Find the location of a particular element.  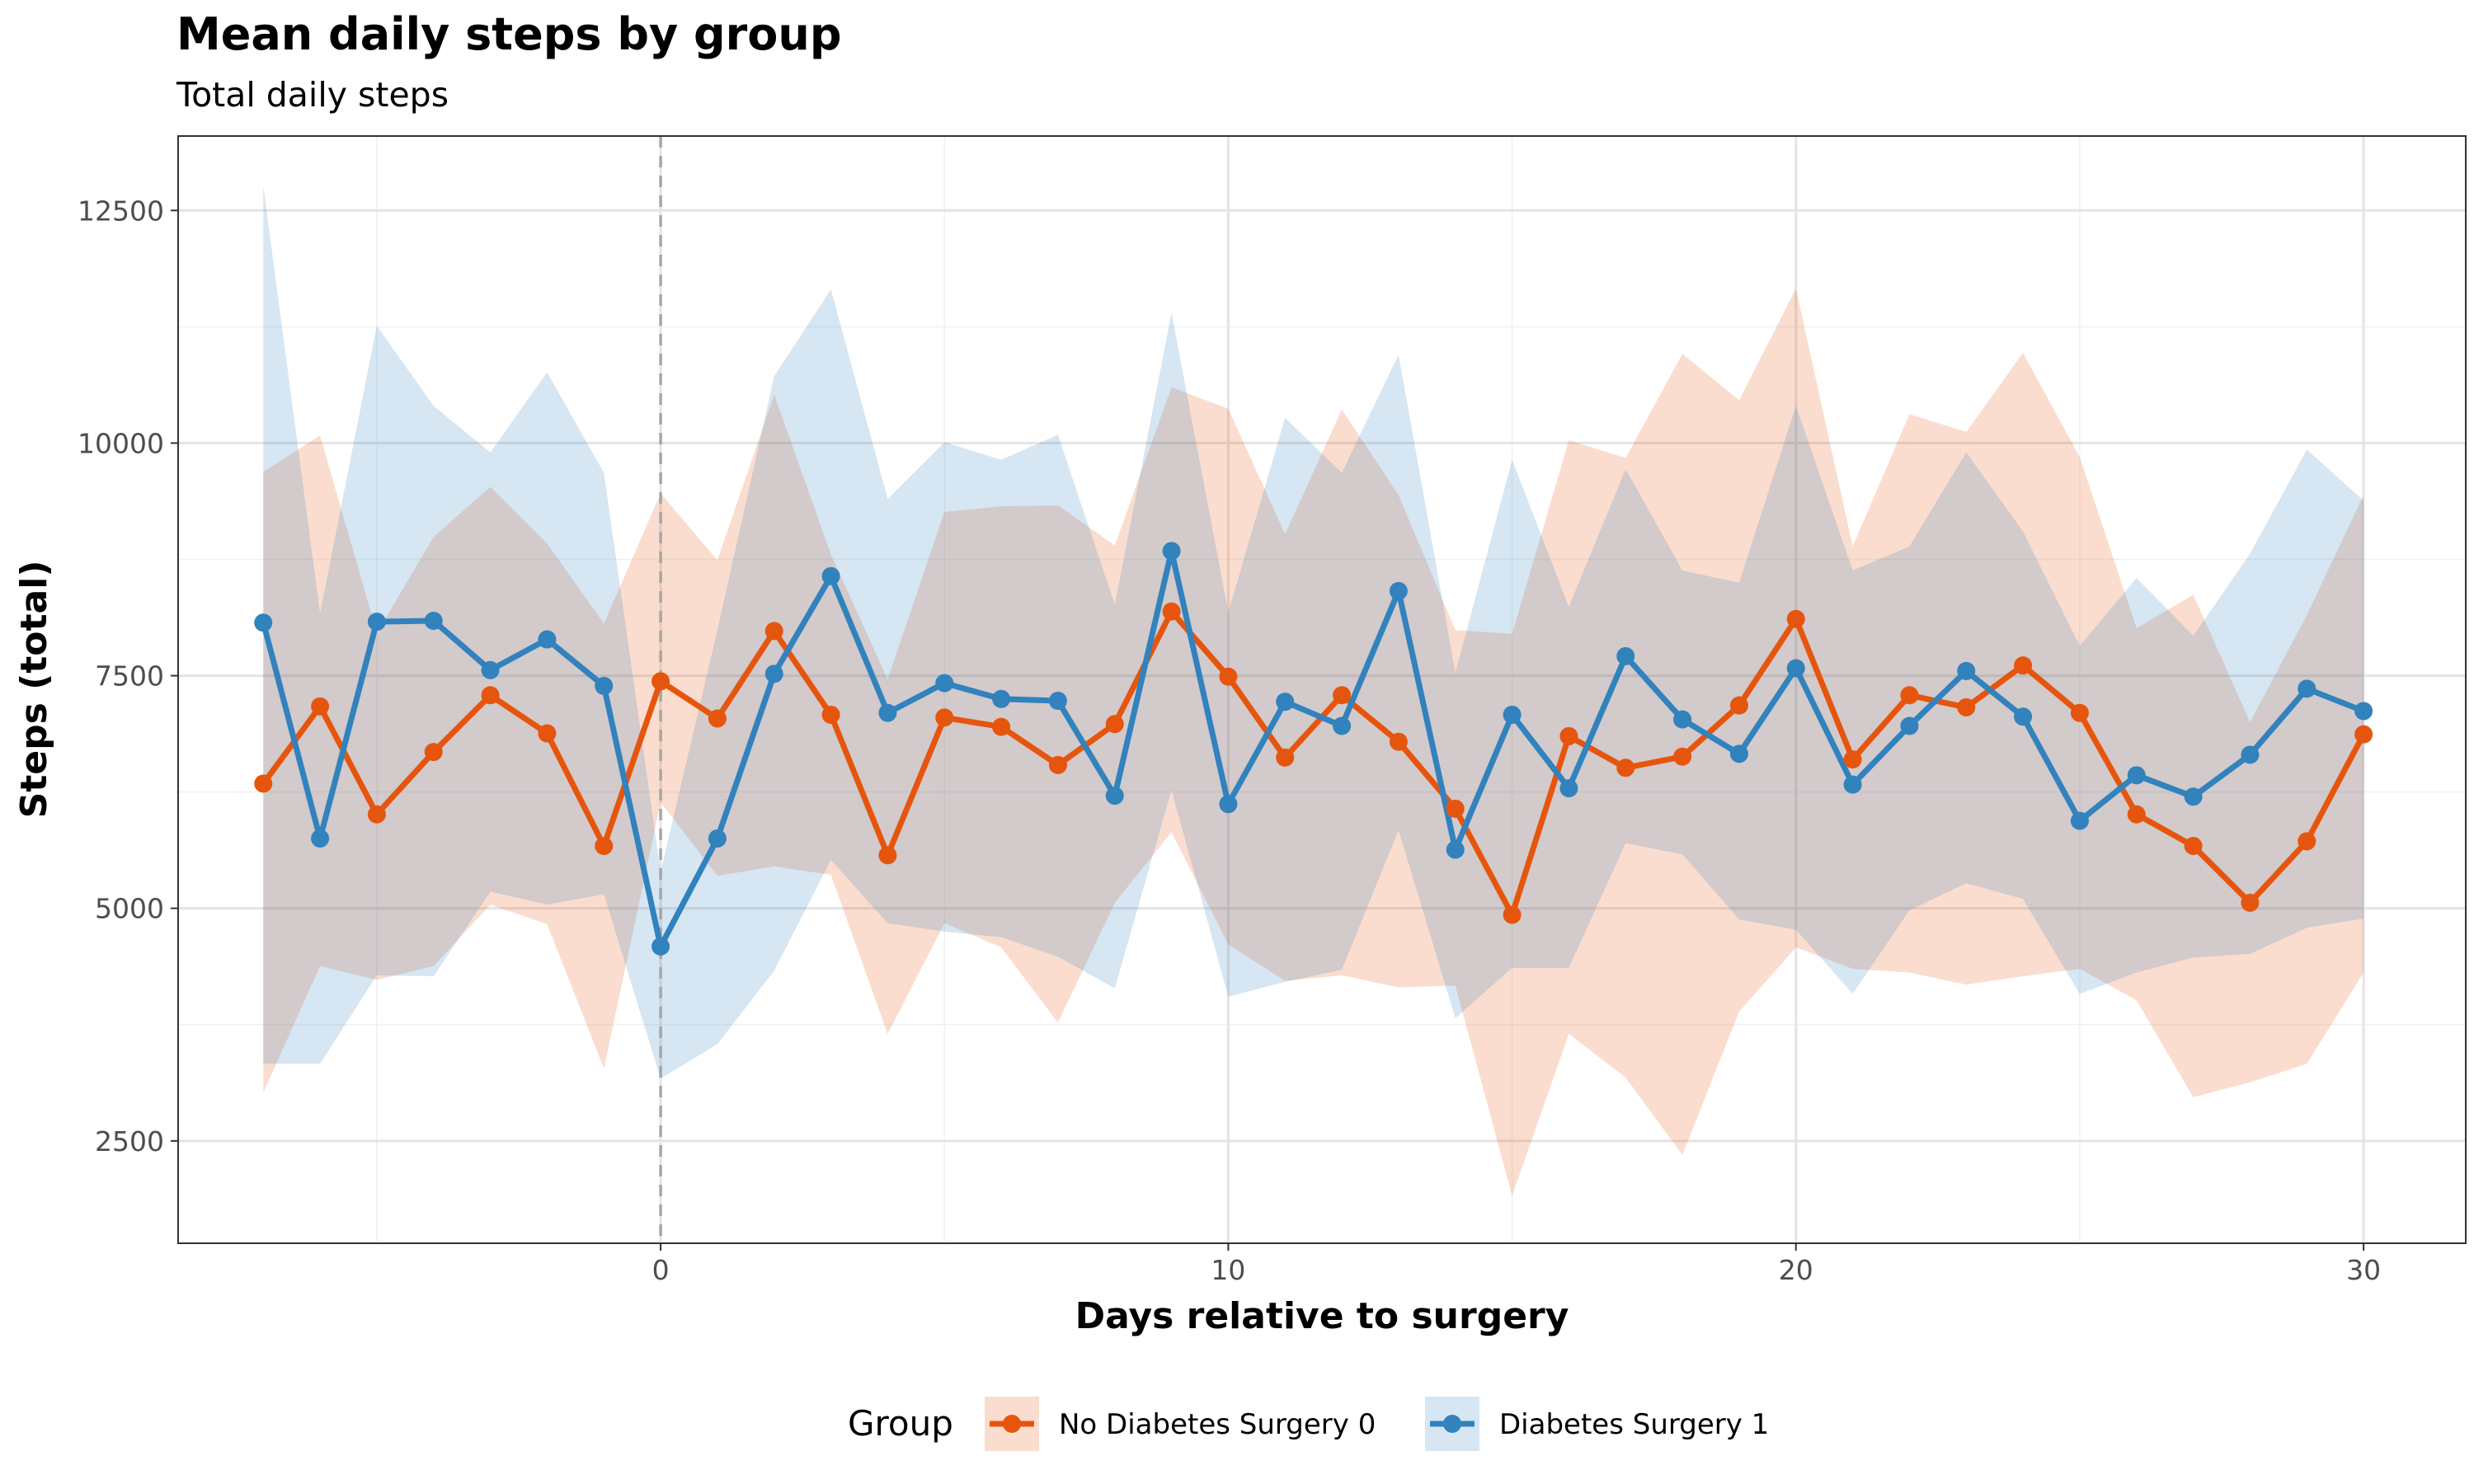

x-tick-label: 10 is located at coordinates (1228, 1270).